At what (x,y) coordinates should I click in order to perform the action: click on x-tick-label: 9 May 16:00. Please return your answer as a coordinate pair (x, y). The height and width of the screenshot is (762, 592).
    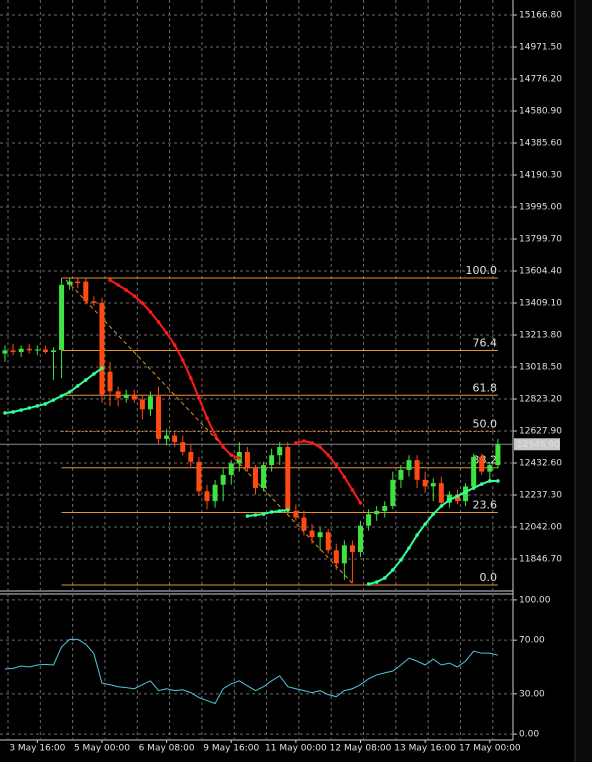
    Looking at the image, I should click on (231, 749).